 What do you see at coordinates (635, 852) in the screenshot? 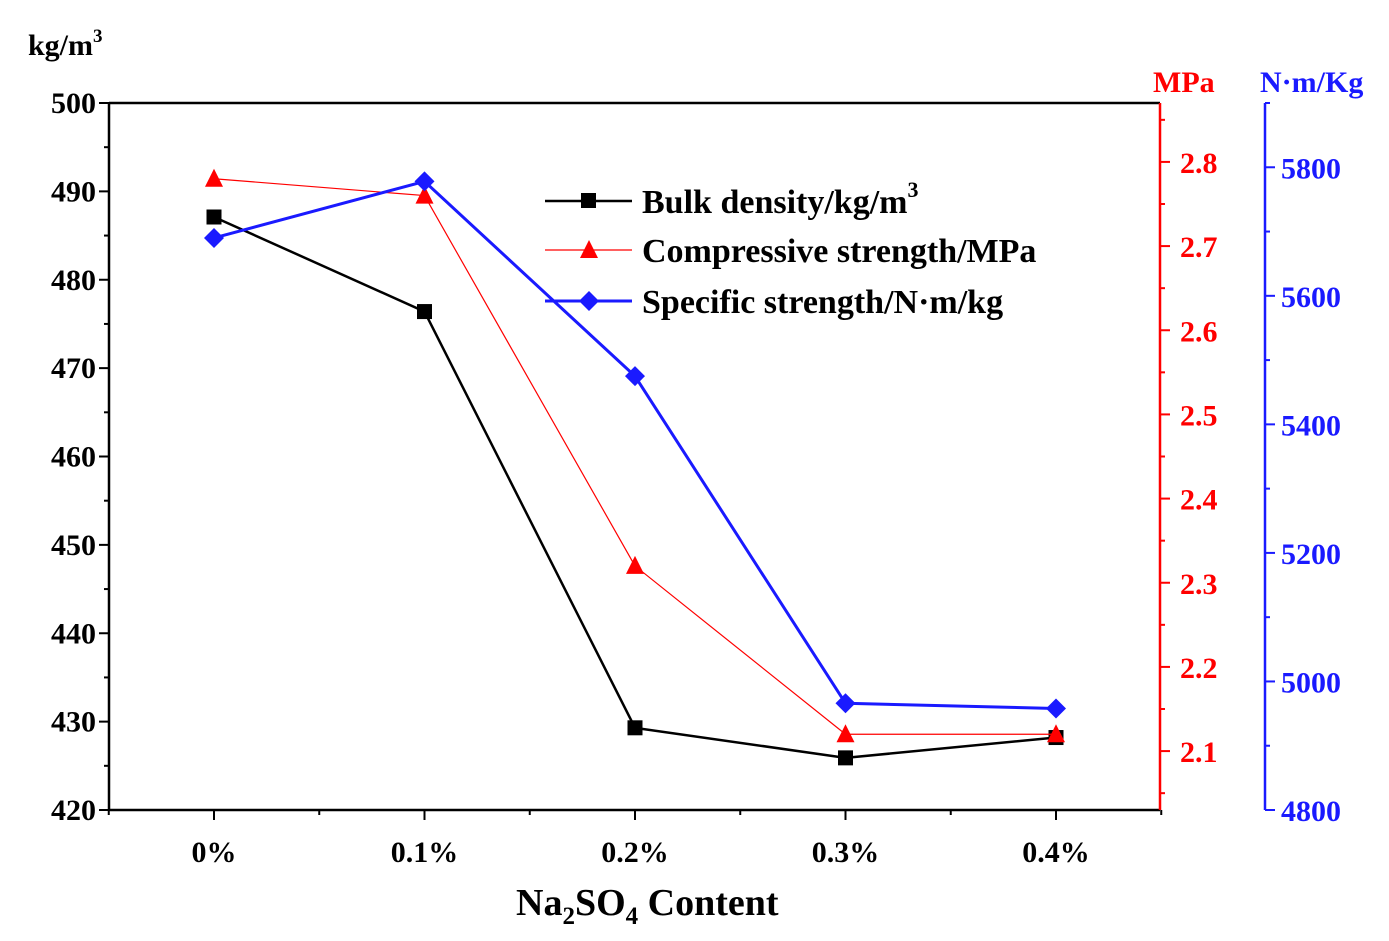
I see `x-tick-label: 0.2%` at bounding box center [635, 852].